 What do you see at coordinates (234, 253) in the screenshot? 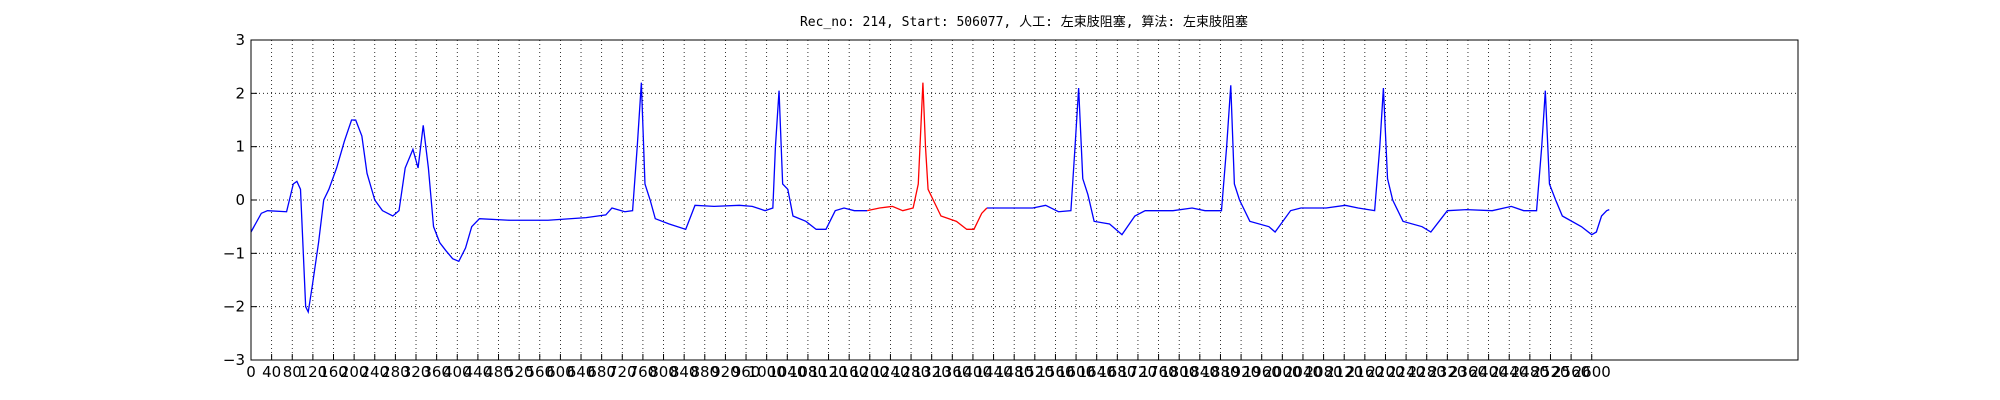
I see `y-tick-label: −1` at bounding box center [234, 253].